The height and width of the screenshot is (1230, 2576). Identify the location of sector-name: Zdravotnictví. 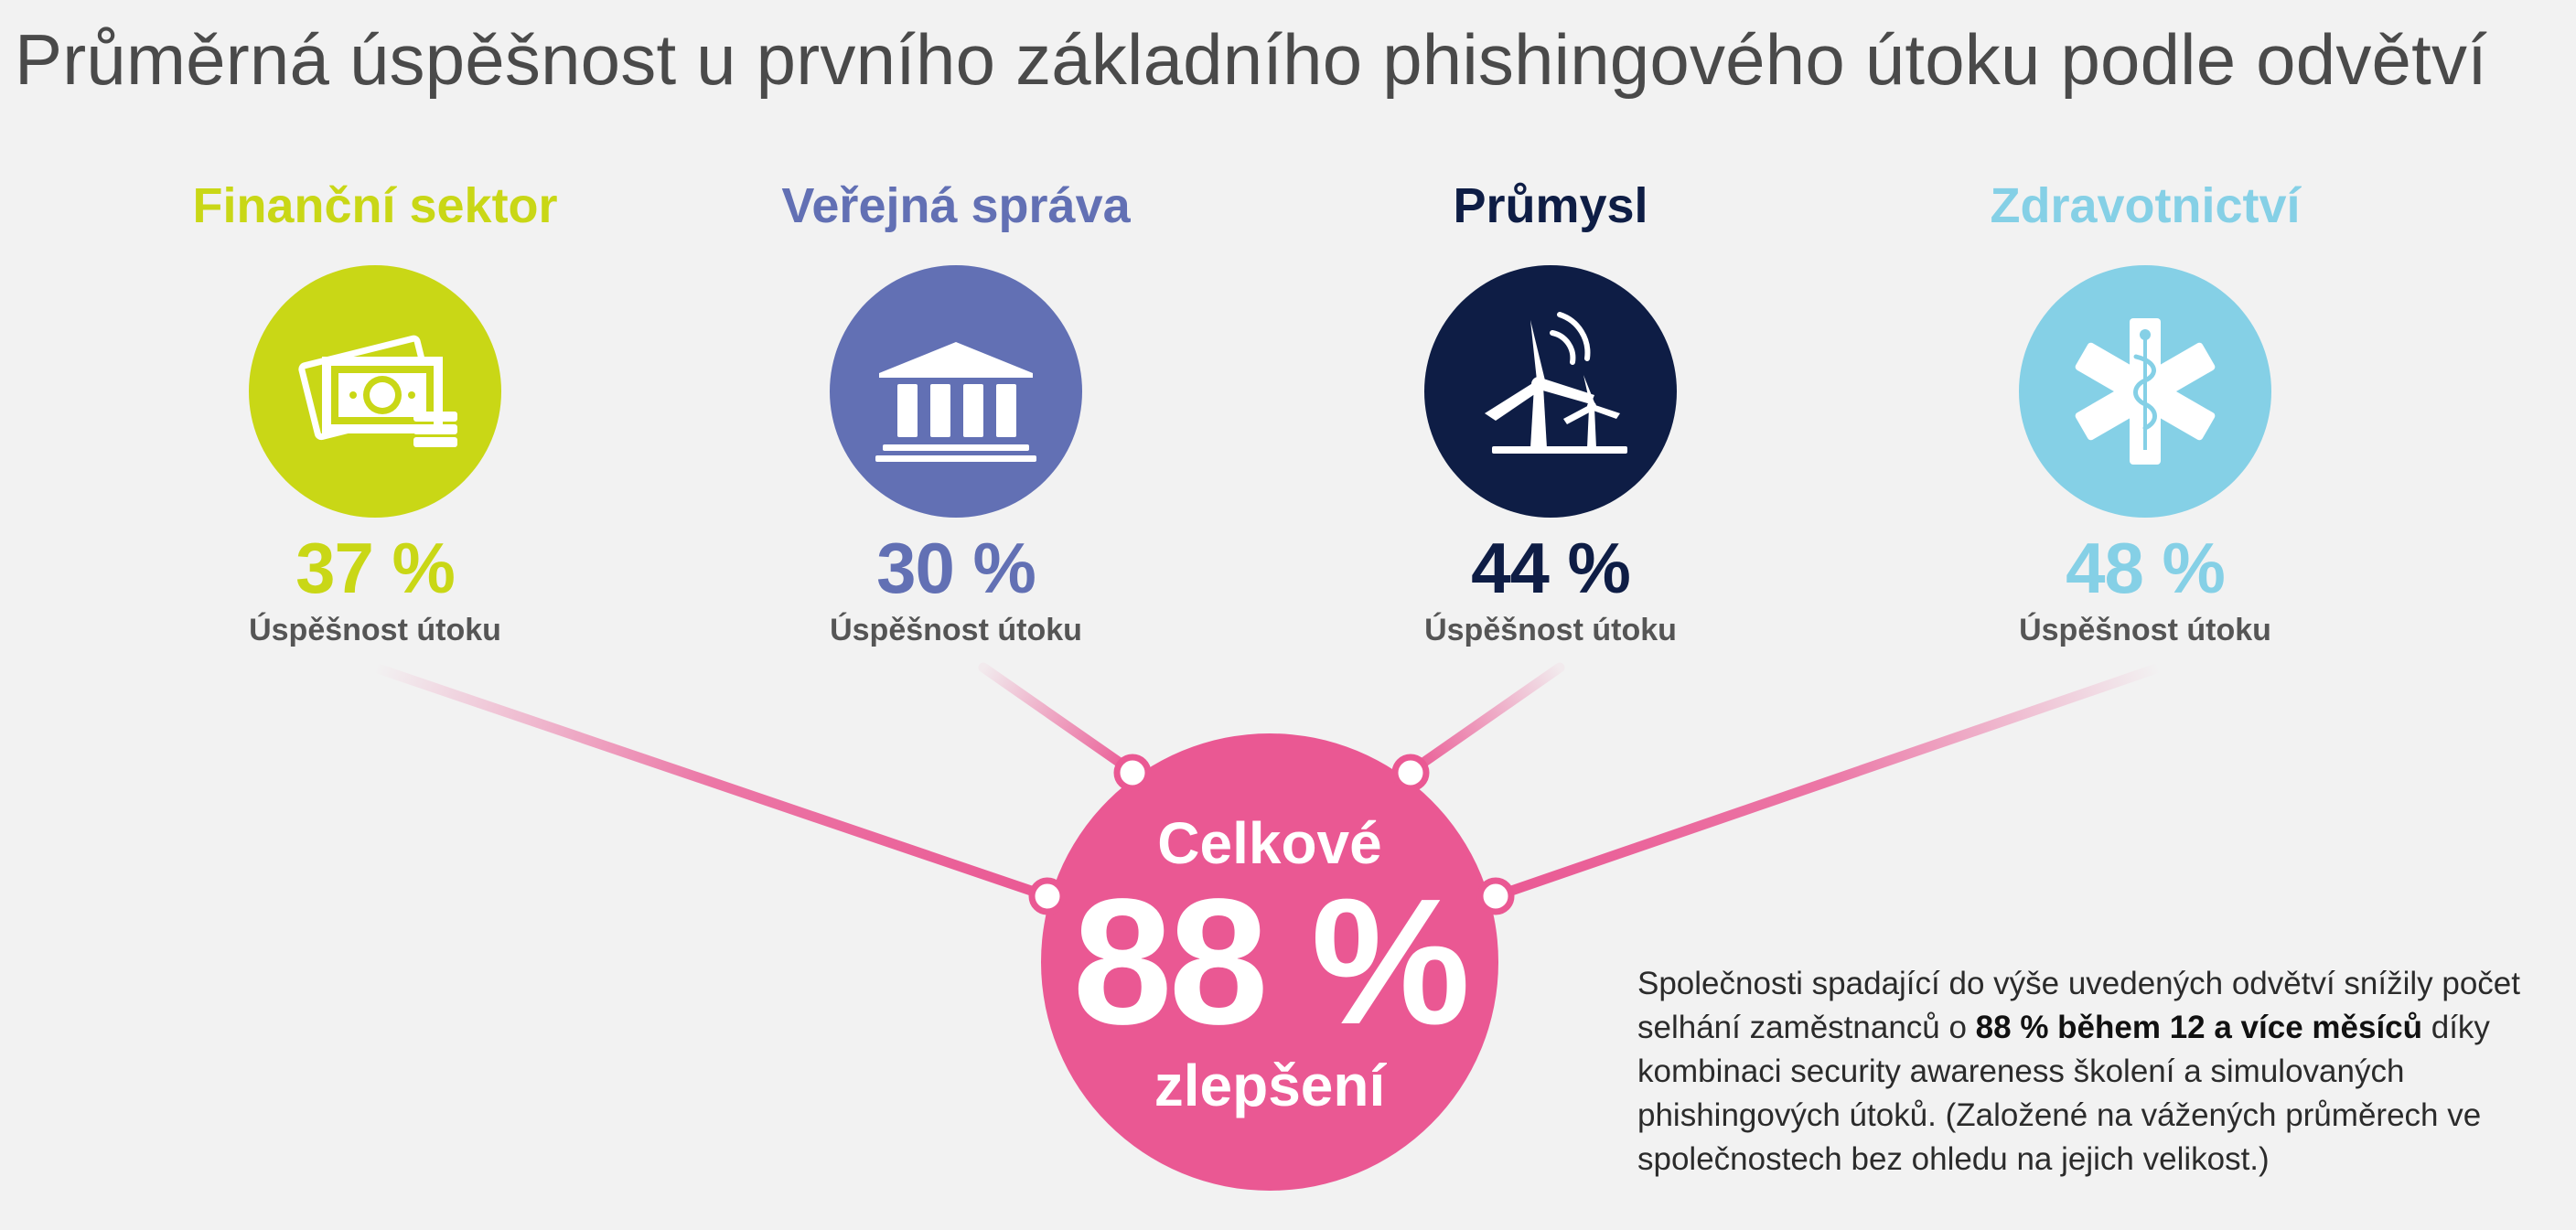
(2145, 205).